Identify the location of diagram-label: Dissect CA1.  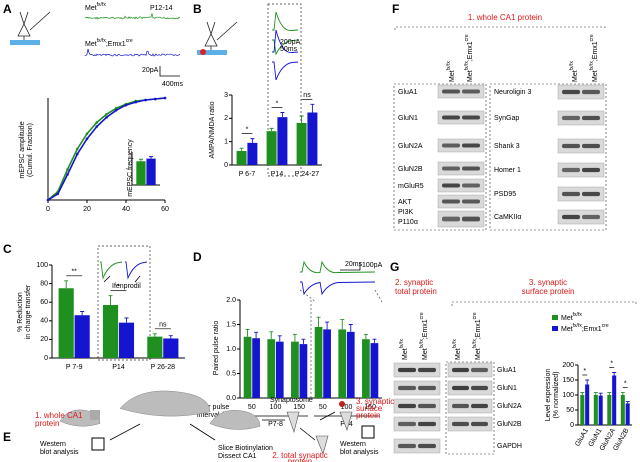
(237, 456).